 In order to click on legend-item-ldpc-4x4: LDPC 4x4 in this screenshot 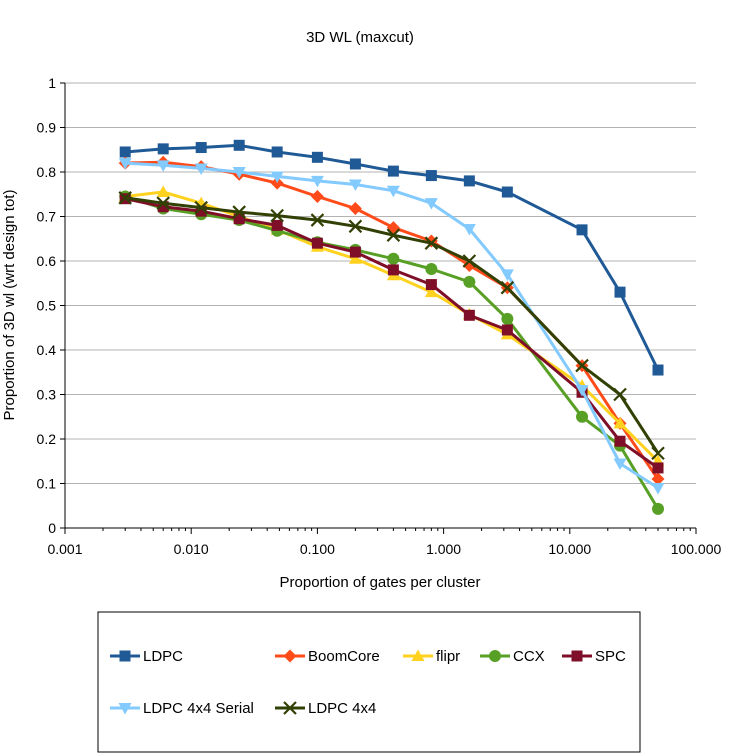, I will do `click(325, 708)`.